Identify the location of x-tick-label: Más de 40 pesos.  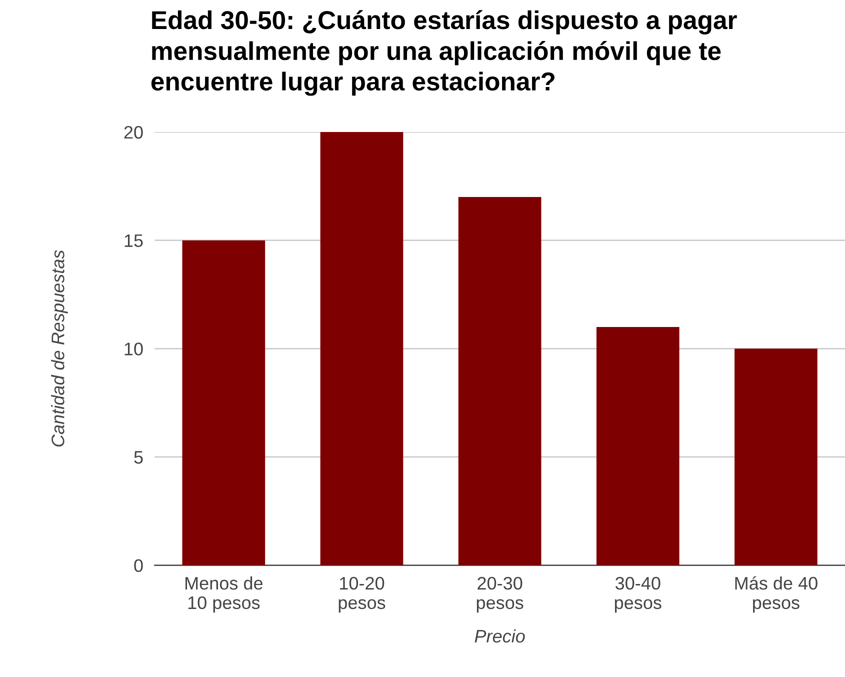
(776, 594).